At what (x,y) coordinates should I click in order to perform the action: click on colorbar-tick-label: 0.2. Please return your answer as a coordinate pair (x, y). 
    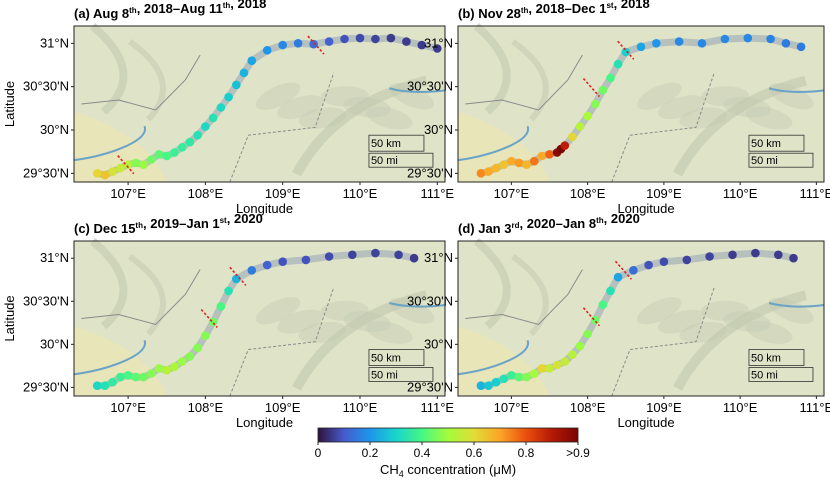
    Looking at the image, I should click on (370, 453).